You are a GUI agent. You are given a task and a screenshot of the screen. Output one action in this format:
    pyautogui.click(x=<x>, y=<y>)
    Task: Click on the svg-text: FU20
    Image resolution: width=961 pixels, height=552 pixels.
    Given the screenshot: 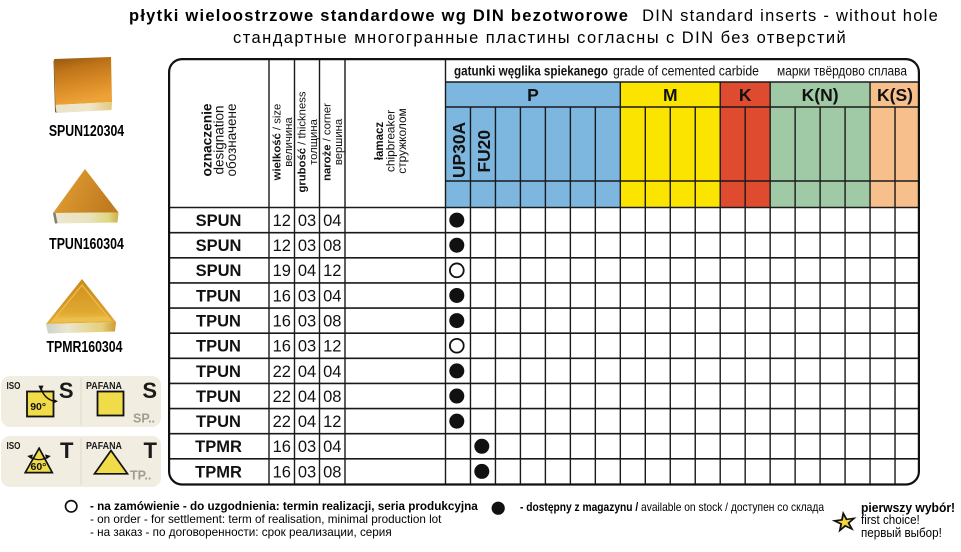 What is the action you would take?
    pyautogui.click(x=484, y=151)
    